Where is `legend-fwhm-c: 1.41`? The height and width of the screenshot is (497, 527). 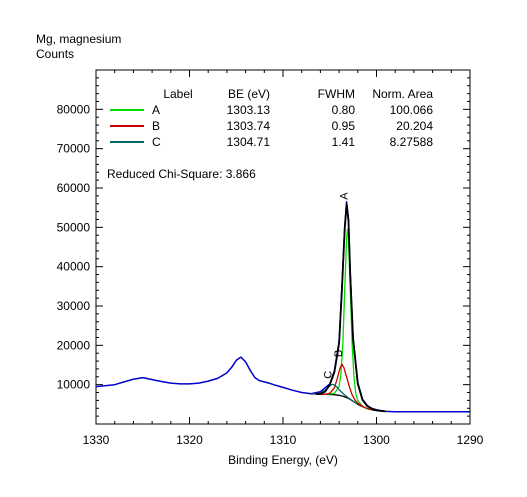 legend-fwhm-c: 1.41 is located at coordinates (344, 142).